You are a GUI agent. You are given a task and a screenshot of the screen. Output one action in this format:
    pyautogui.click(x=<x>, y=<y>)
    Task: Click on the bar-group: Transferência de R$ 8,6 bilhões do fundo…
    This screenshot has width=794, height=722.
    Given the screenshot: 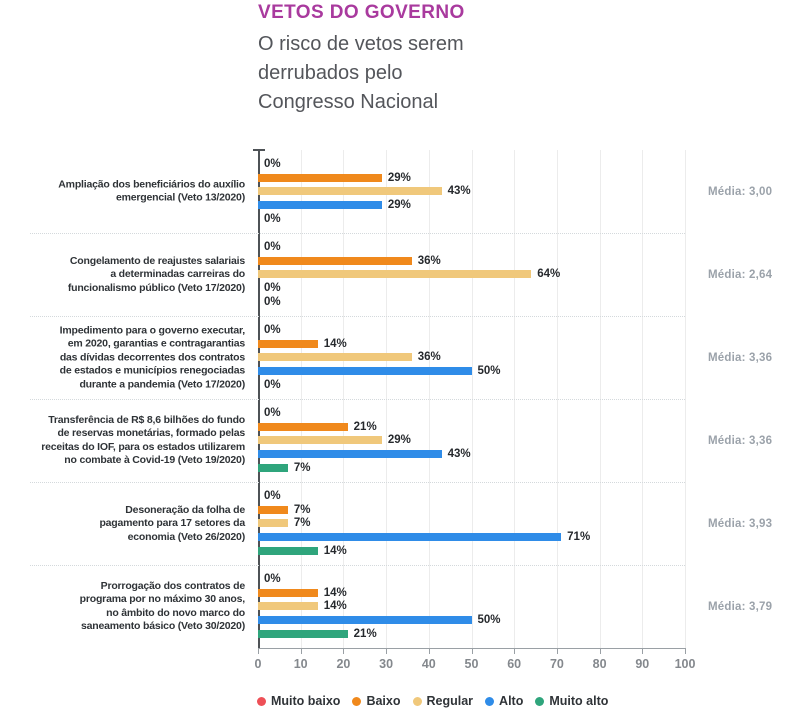 What is the action you would take?
    pyautogui.click(x=397, y=440)
    